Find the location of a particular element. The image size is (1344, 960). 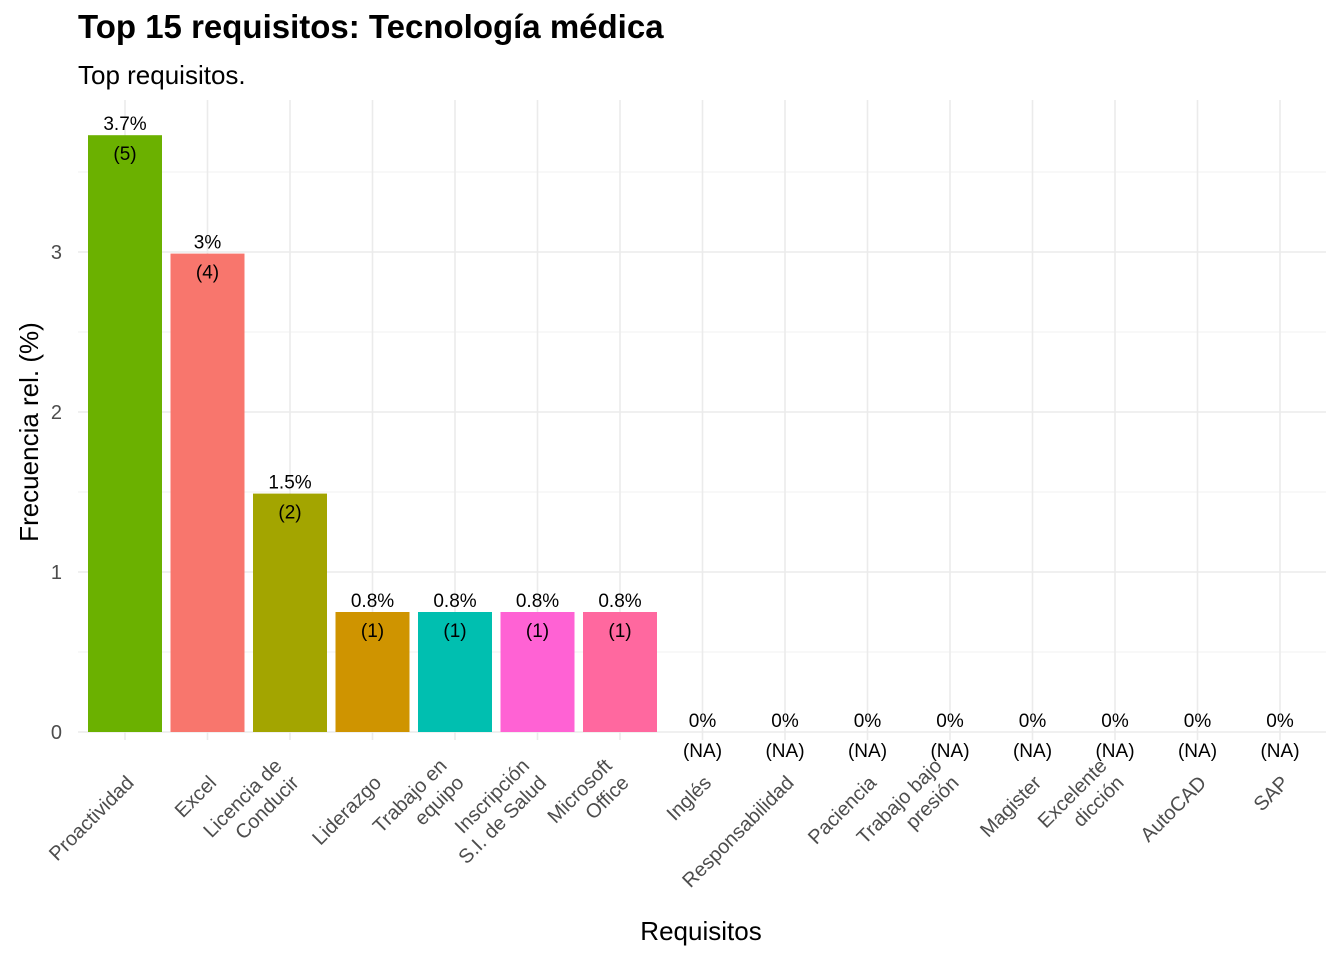

x-tick-label: Inglés is located at coordinates (689, 798).